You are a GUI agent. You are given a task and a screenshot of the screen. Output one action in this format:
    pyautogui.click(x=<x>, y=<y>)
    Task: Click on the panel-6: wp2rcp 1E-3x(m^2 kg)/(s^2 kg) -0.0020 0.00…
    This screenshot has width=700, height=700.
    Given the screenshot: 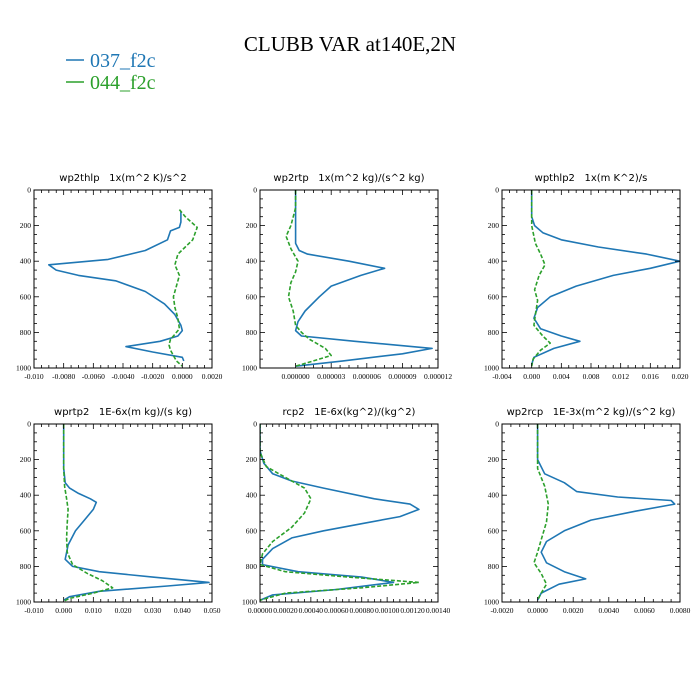 What is the action you would take?
    pyautogui.click(x=587, y=511)
    